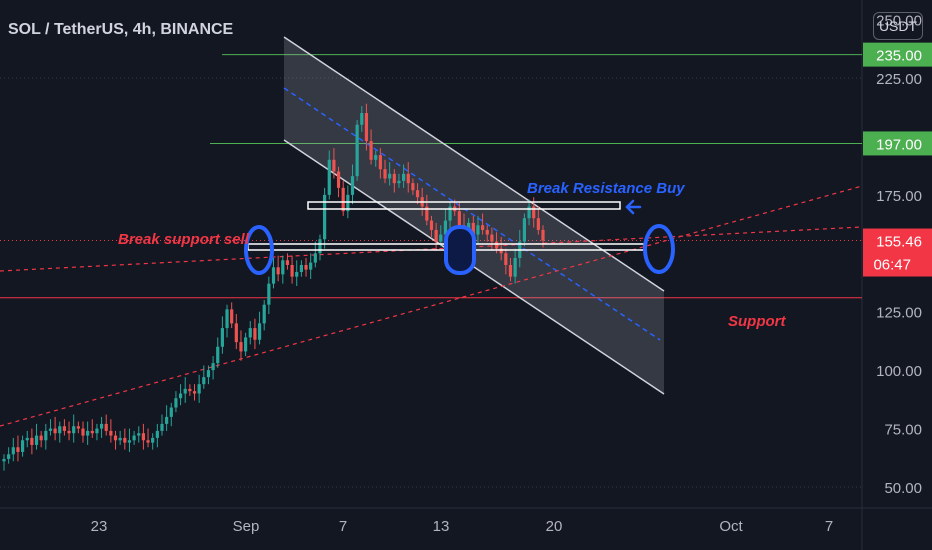 The image size is (932, 550). What do you see at coordinates (899, 79) in the screenshot?
I see `y-tick-label: 225.00` at bounding box center [899, 79].